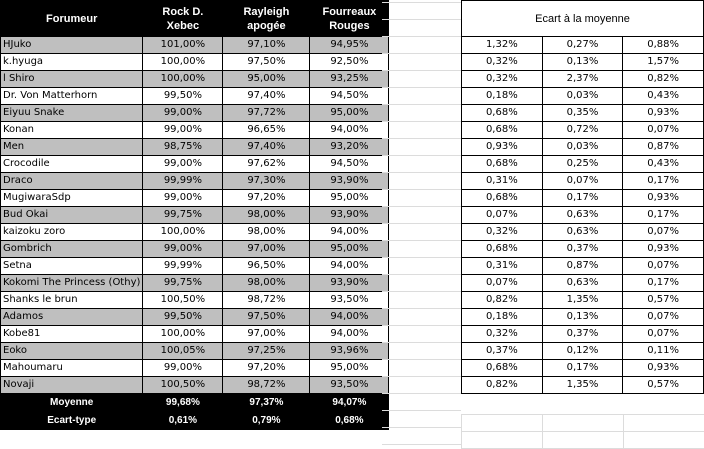 The height and width of the screenshot is (449, 704). What do you see at coordinates (72, 113) in the screenshot?
I see `forumeur-cell: Eiyuu Snake` at bounding box center [72, 113].